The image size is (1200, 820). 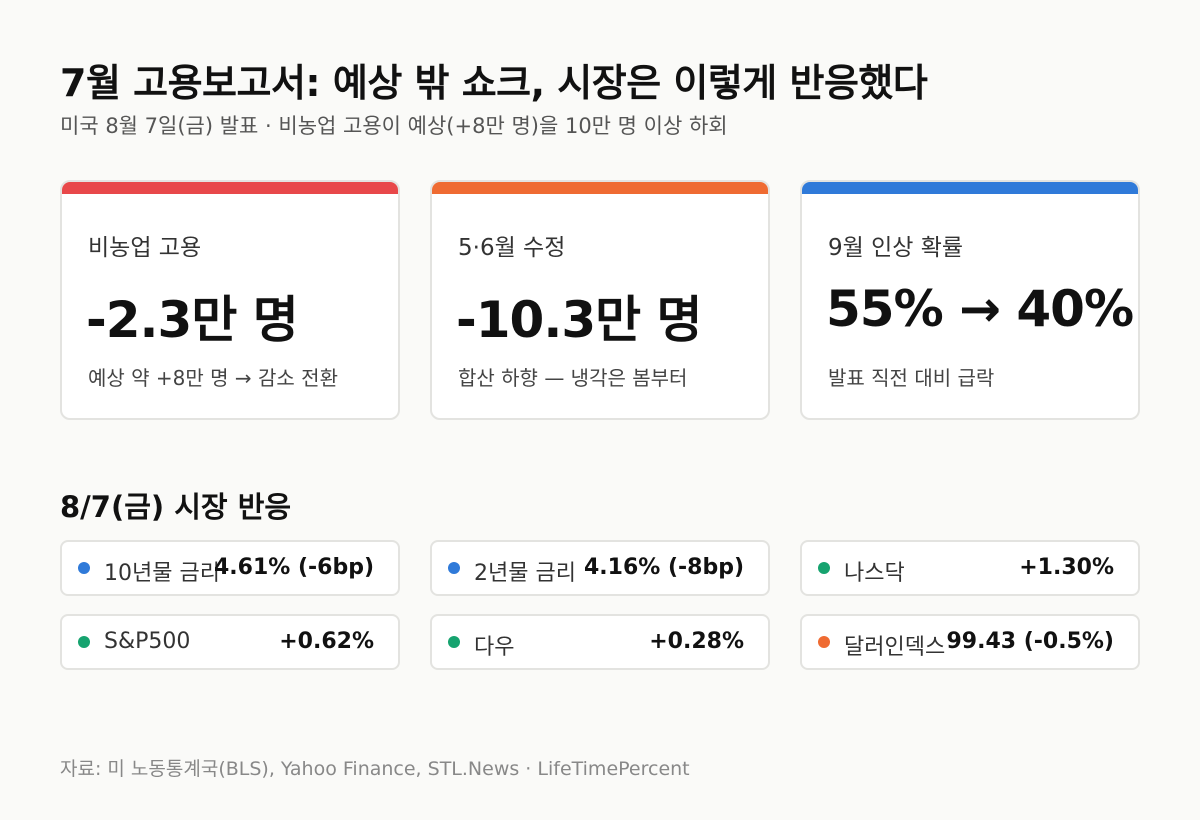 I want to click on card-label: 5·6월 수정, so click(x=512, y=248).